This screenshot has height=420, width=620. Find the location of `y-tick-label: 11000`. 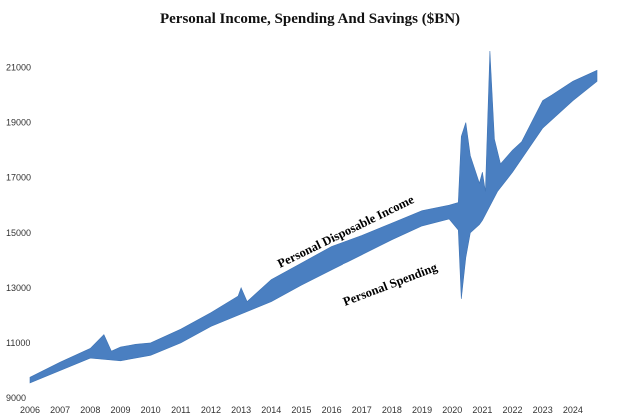

y-tick-label: 11000 is located at coordinates (18, 343).